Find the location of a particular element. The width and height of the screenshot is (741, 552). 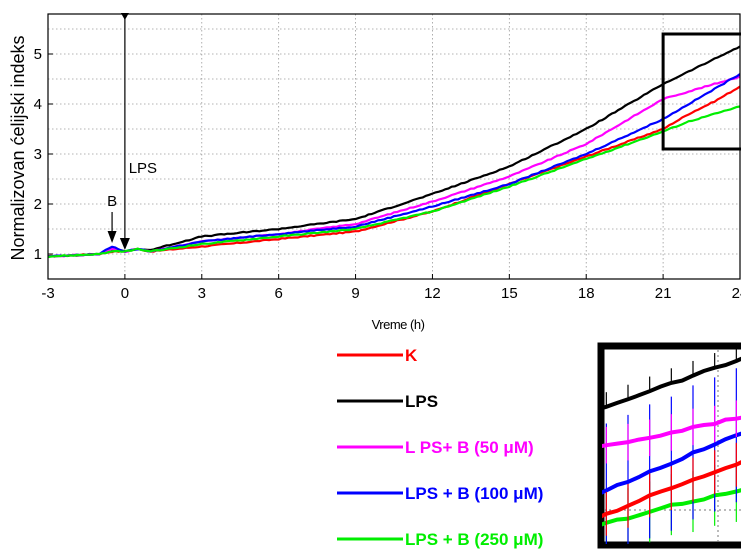

y-tick-label: 4 is located at coordinates (38, 104).